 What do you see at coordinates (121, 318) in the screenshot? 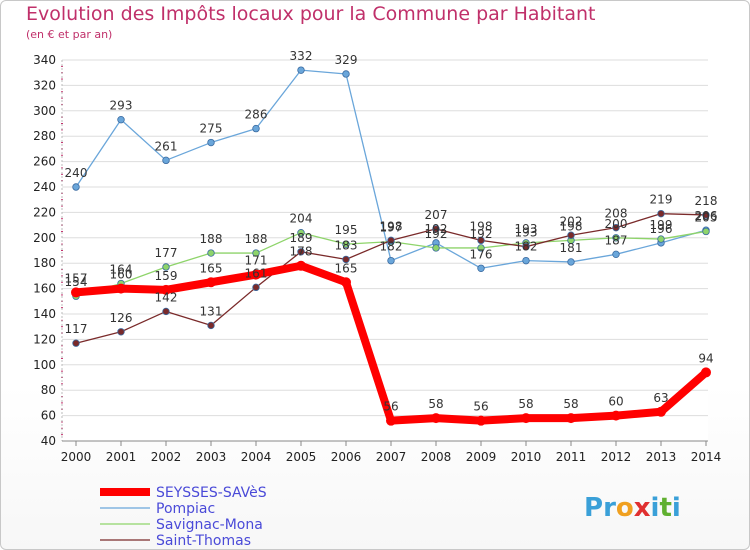
I see `data-label: 126` at bounding box center [121, 318].